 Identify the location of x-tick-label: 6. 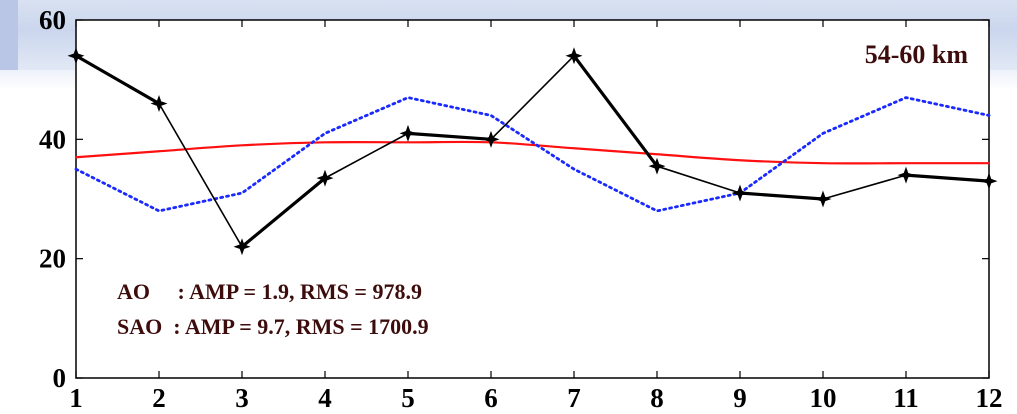
(491, 398).